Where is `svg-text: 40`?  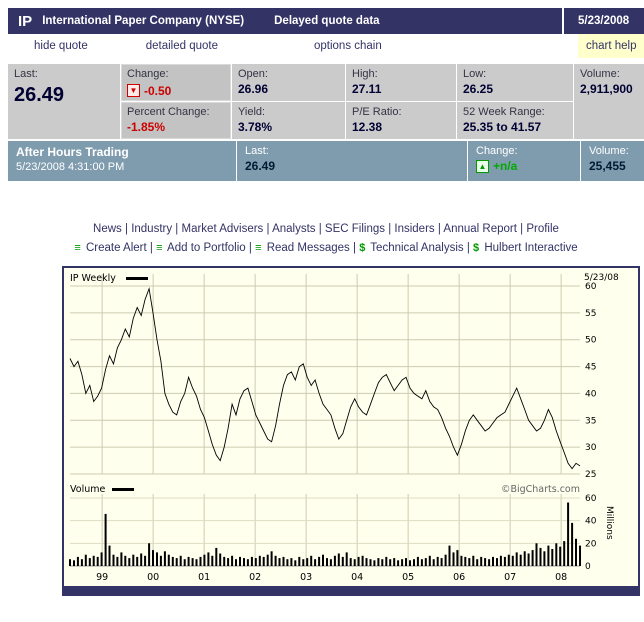
svg-text: 40 is located at coordinates (591, 522).